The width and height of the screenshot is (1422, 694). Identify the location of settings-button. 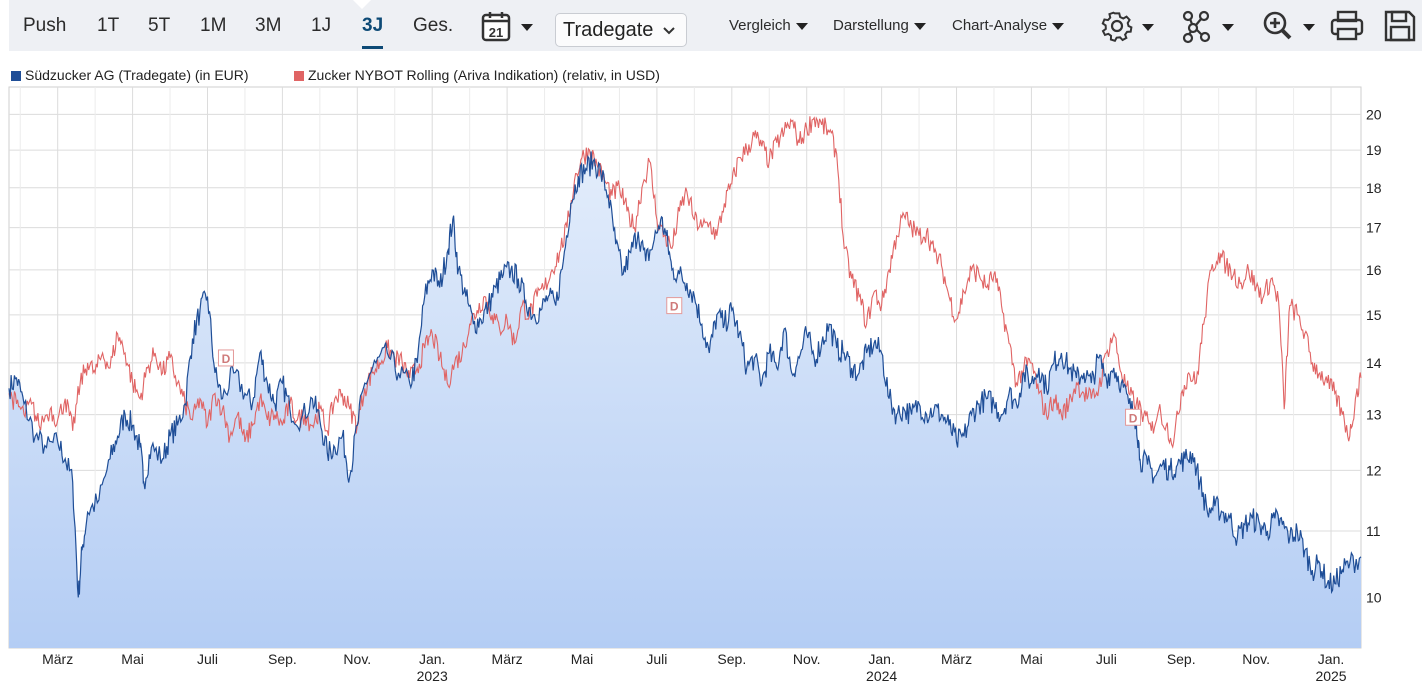
(1129, 26).